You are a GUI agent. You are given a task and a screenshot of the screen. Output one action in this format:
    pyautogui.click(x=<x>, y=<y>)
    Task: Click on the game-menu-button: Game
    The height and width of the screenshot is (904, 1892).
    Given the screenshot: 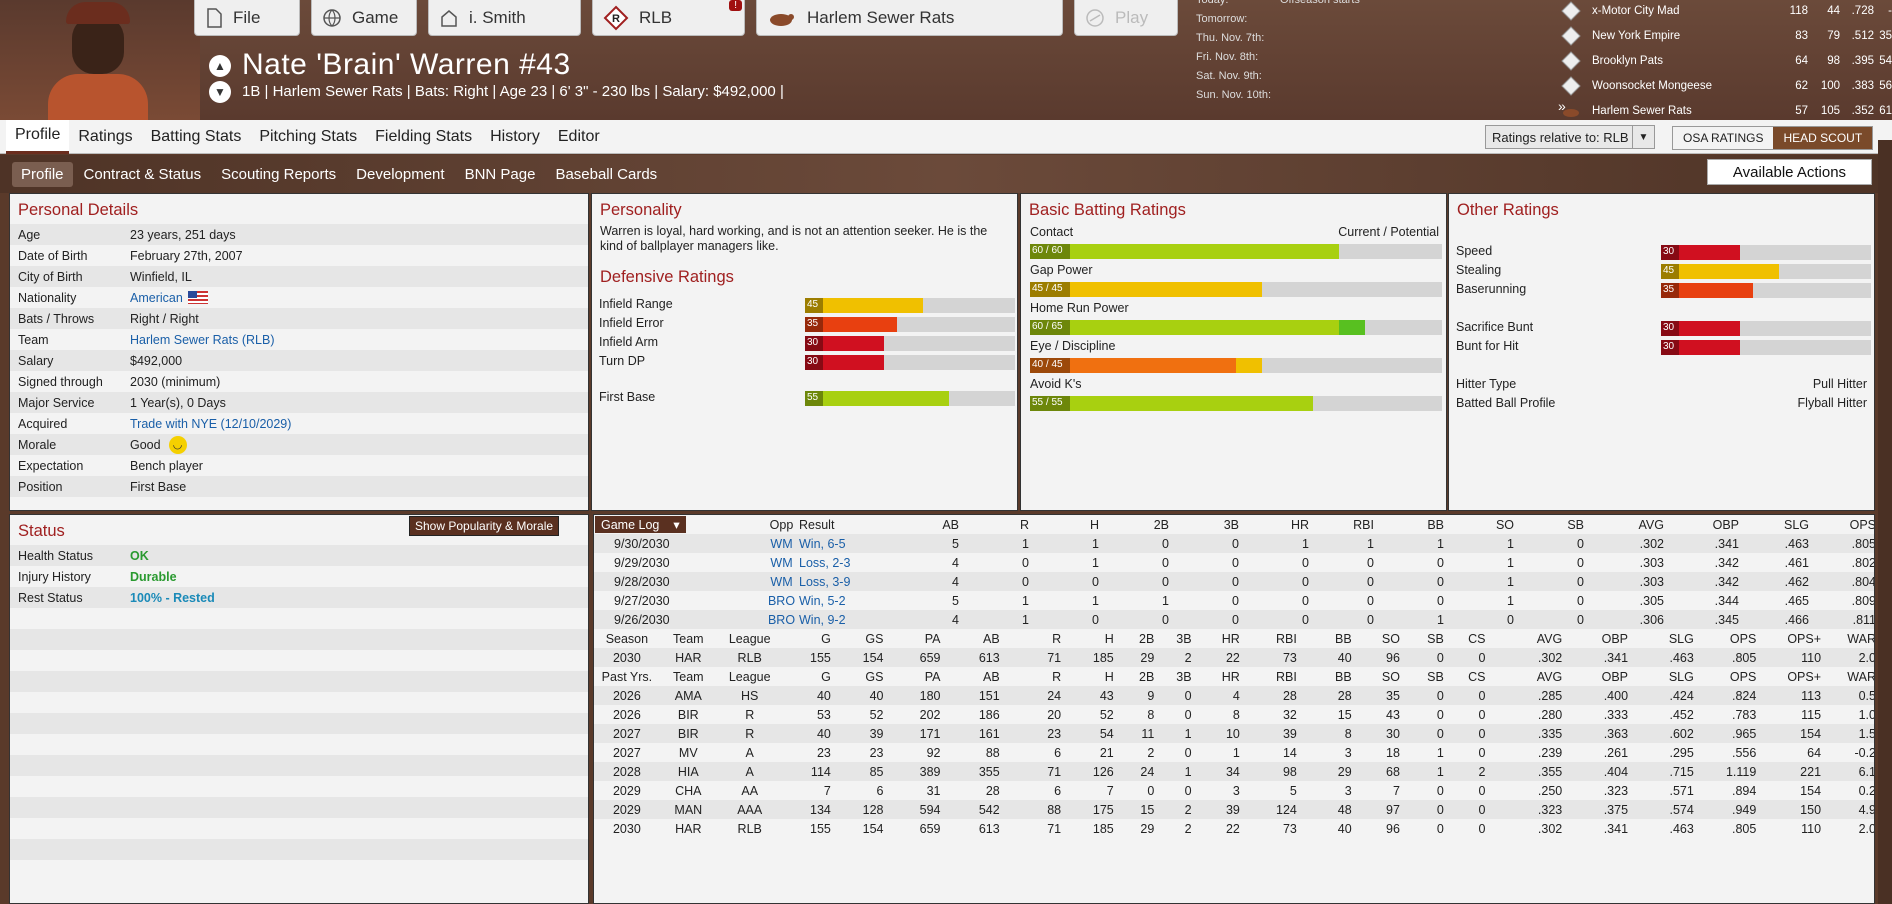 What is the action you would take?
    pyautogui.click(x=364, y=18)
    